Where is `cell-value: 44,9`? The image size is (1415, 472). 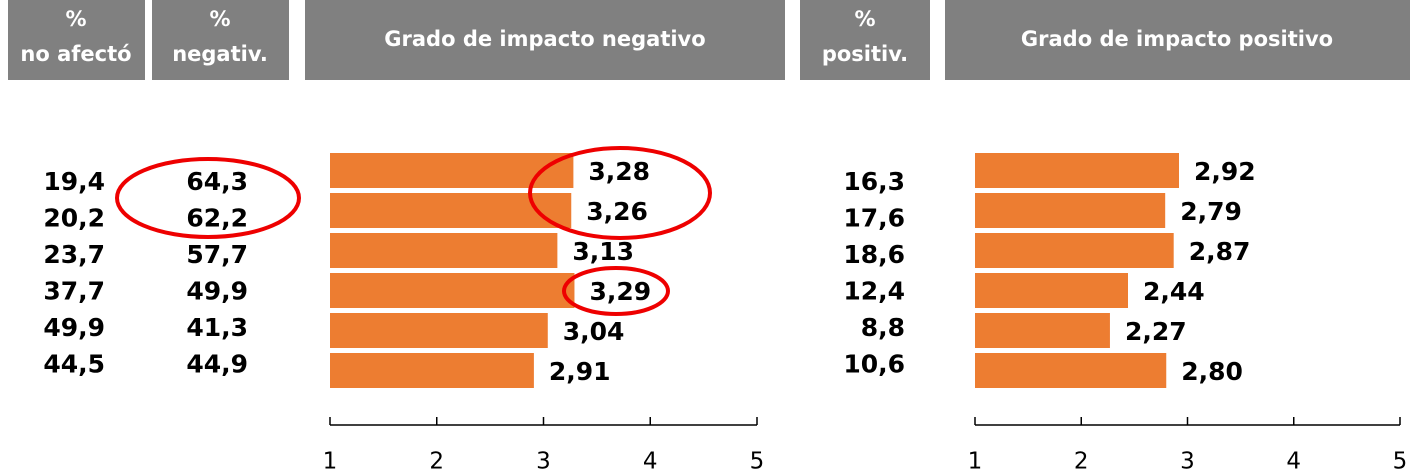
cell-value: 44,9 is located at coordinates (217, 364).